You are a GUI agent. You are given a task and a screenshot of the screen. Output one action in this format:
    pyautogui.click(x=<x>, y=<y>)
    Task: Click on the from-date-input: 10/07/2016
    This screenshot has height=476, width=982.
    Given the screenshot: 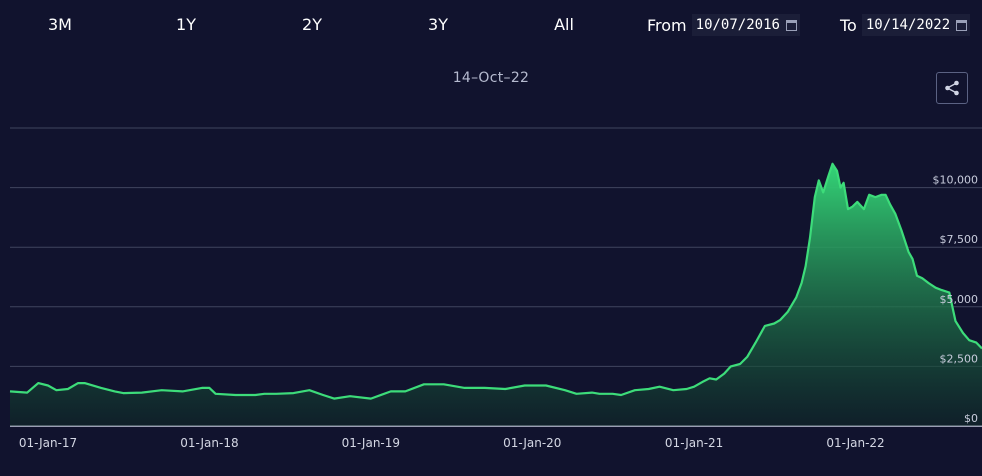 What is the action you would take?
    pyautogui.click(x=745, y=25)
    